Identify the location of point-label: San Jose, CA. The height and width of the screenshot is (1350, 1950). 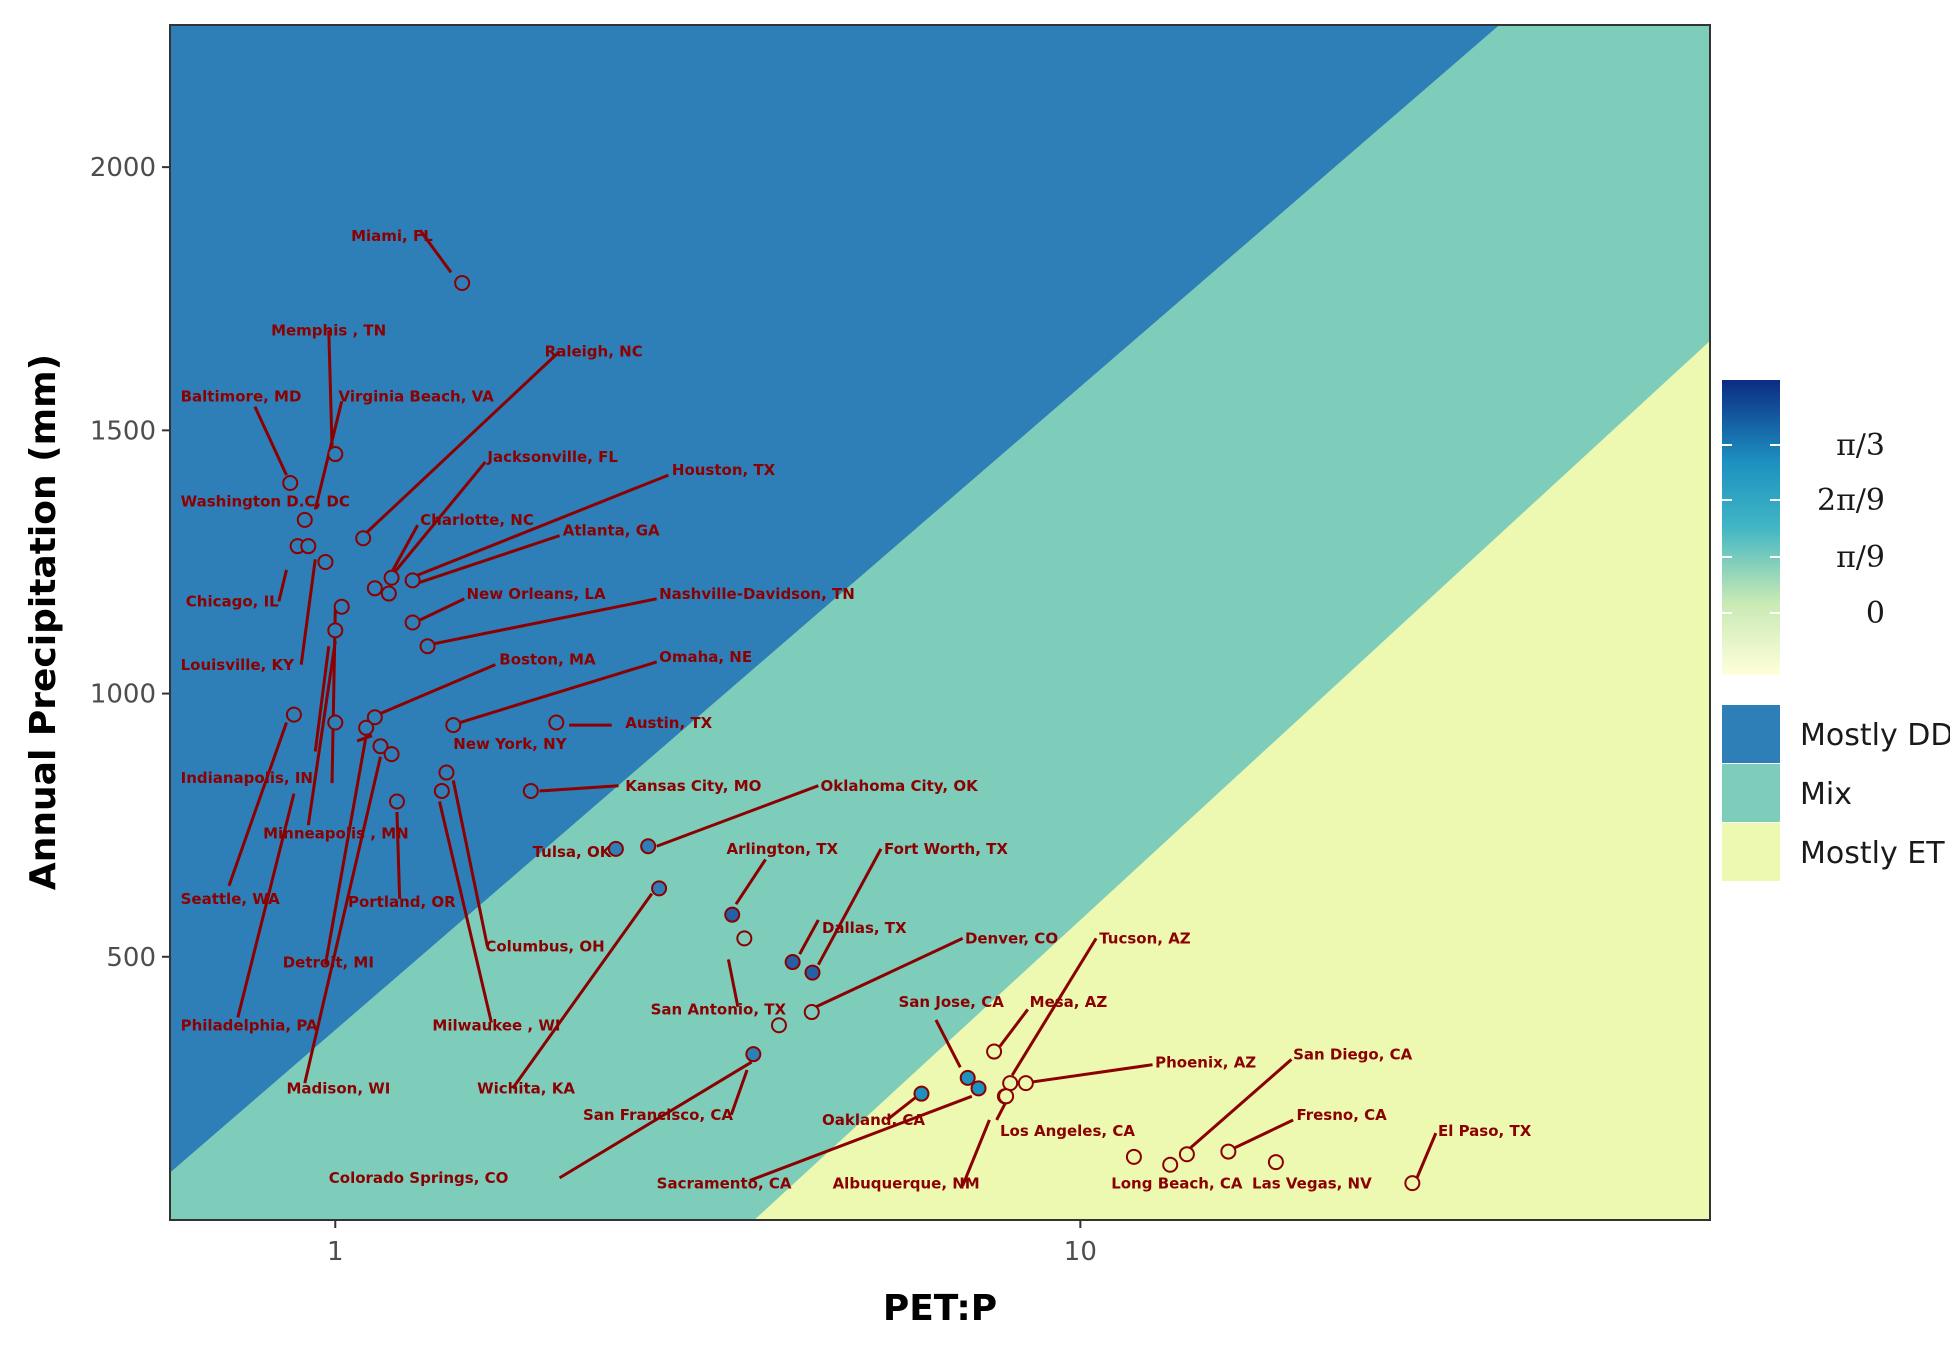
(951, 1002).